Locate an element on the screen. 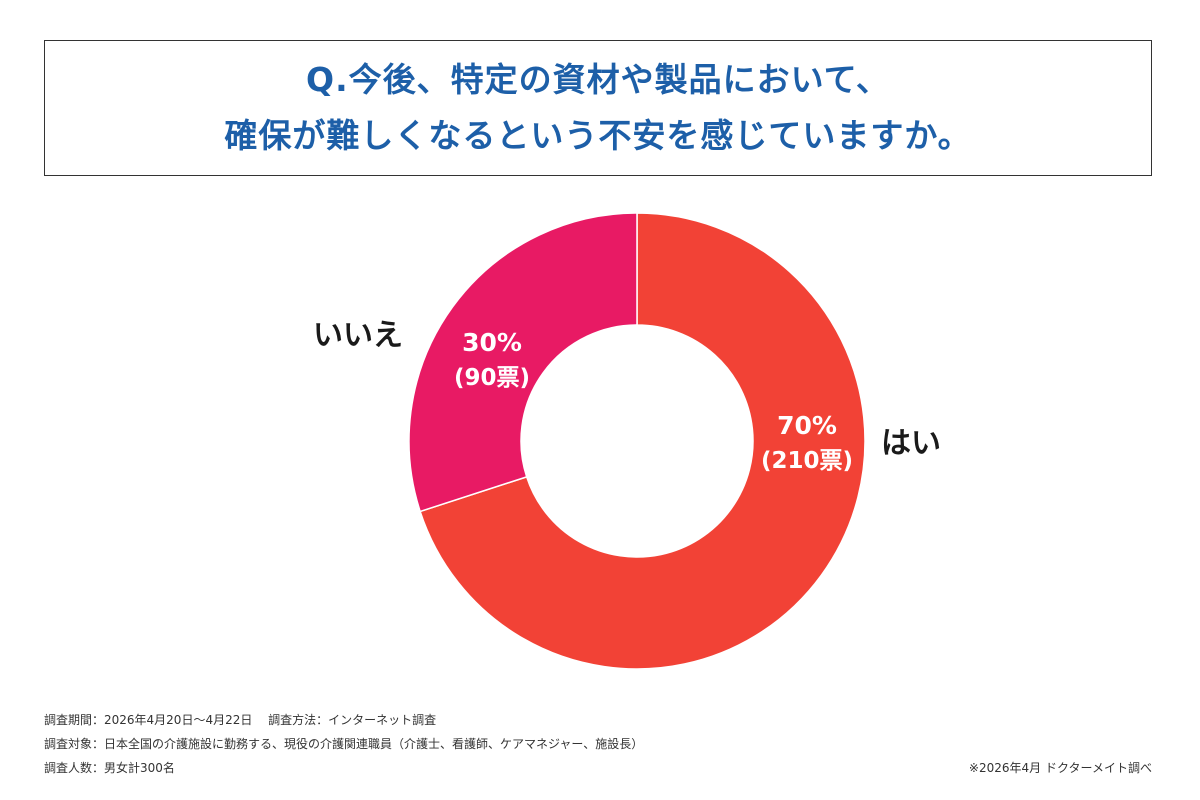 Image resolution: width=1200 pixels, height=800 pixels. slice-percent-label: 70% is located at coordinates (807, 425).